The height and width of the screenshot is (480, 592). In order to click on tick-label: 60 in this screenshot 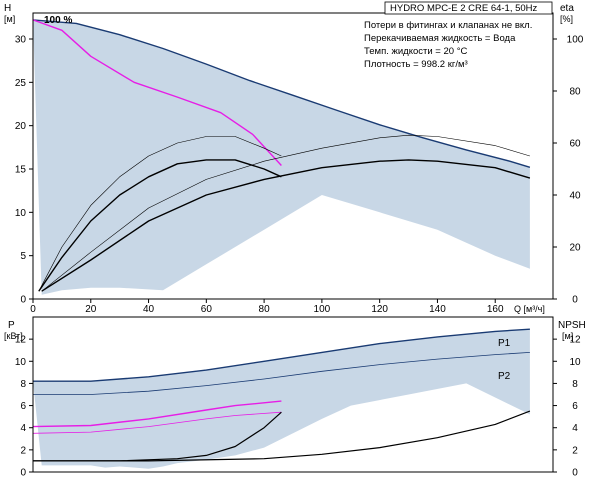, I will do `click(575, 144)`.